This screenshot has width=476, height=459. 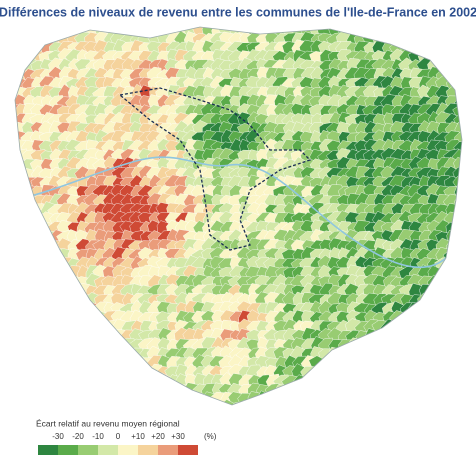 What do you see at coordinates (68, 450) in the screenshot?
I see `legend-swatch` at bounding box center [68, 450].